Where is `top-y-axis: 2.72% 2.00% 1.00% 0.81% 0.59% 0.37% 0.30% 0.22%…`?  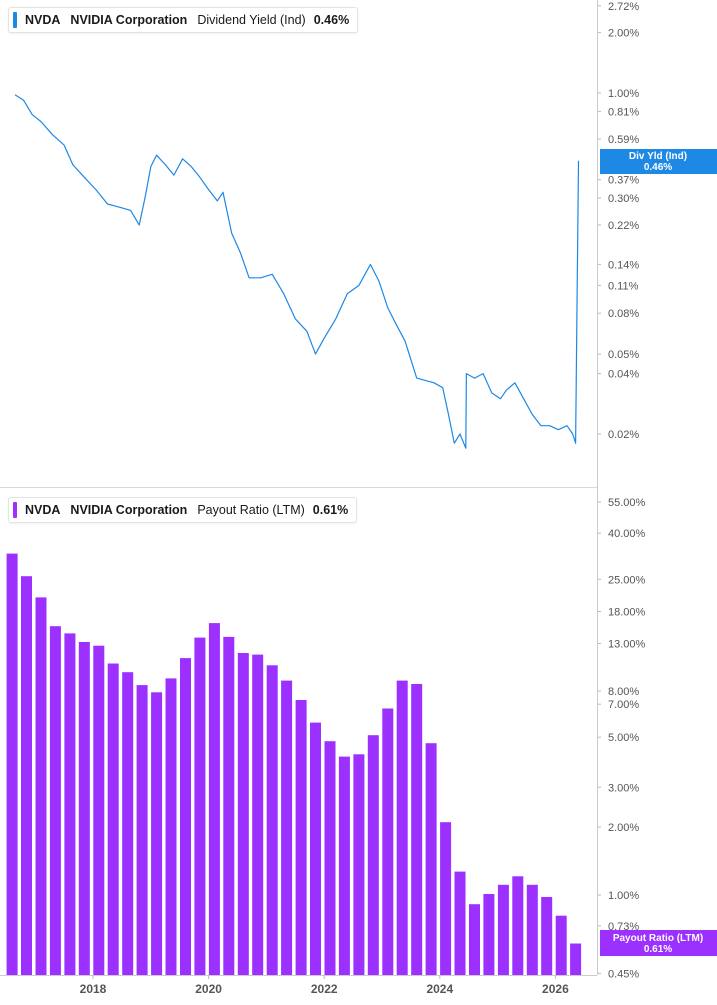
top-y-axis: 2.72% 2.00% 1.00% 0.81% 0.59% 0.37% 0.30% 0.22%… is located at coordinates (618, 221).